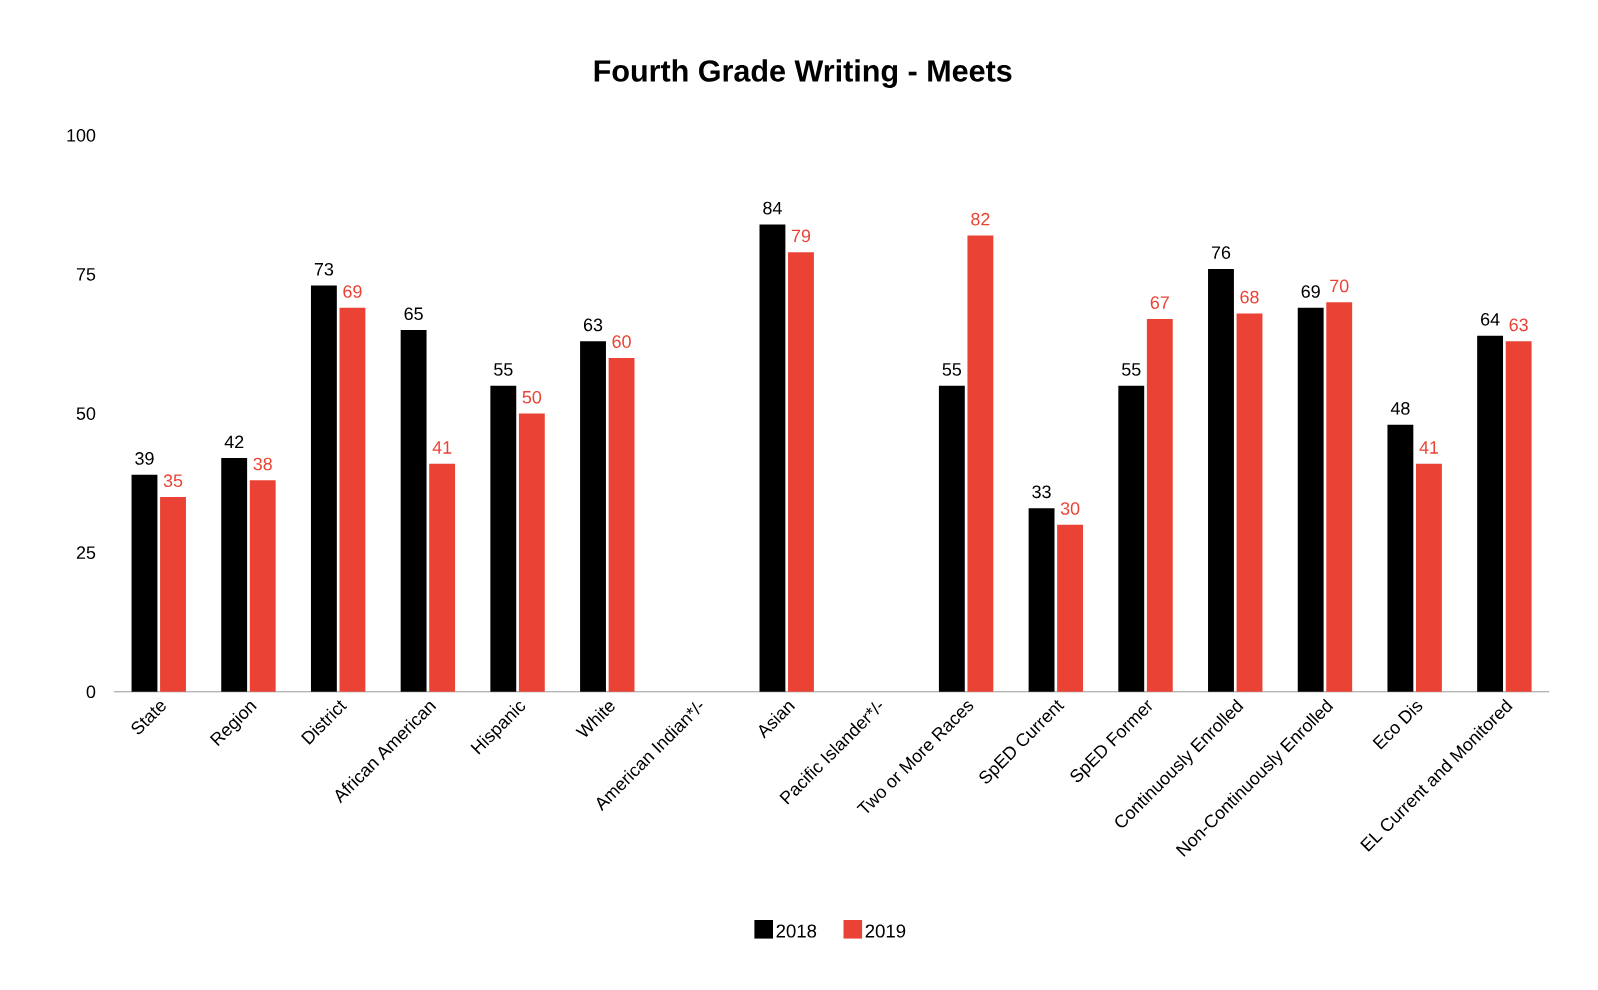  Describe the element at coordinates (1490, 319) in the screenshot. I see `data-label: 64` at that location.